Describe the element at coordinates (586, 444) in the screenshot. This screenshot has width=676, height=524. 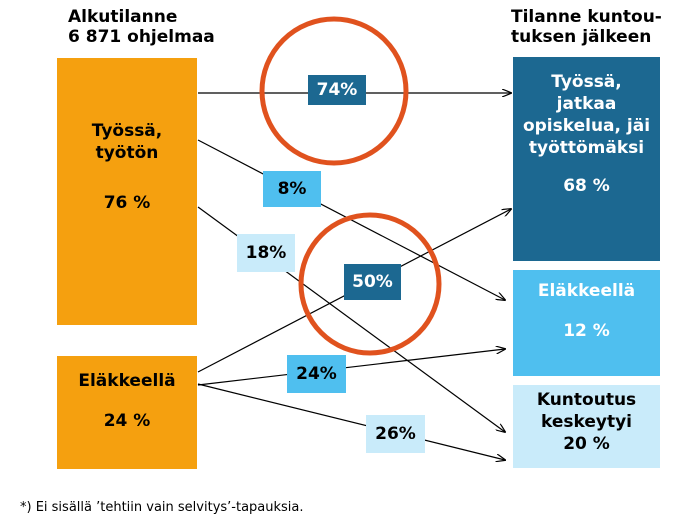
I see `right-box-keskeytyi-value: 20 %` at that location.